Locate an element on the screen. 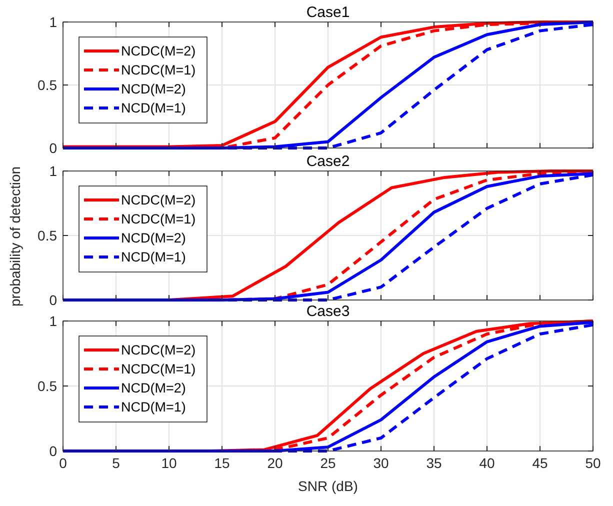  x-tick-label: 40 is located at coordinates (487, 463).